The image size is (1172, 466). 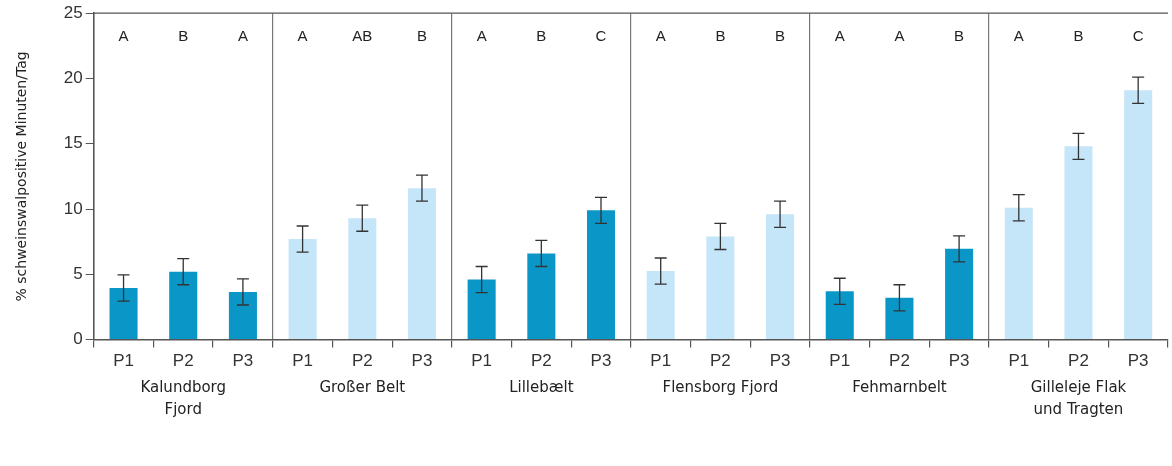 I want to click on annotation: AB, so click(x=362, y=36).